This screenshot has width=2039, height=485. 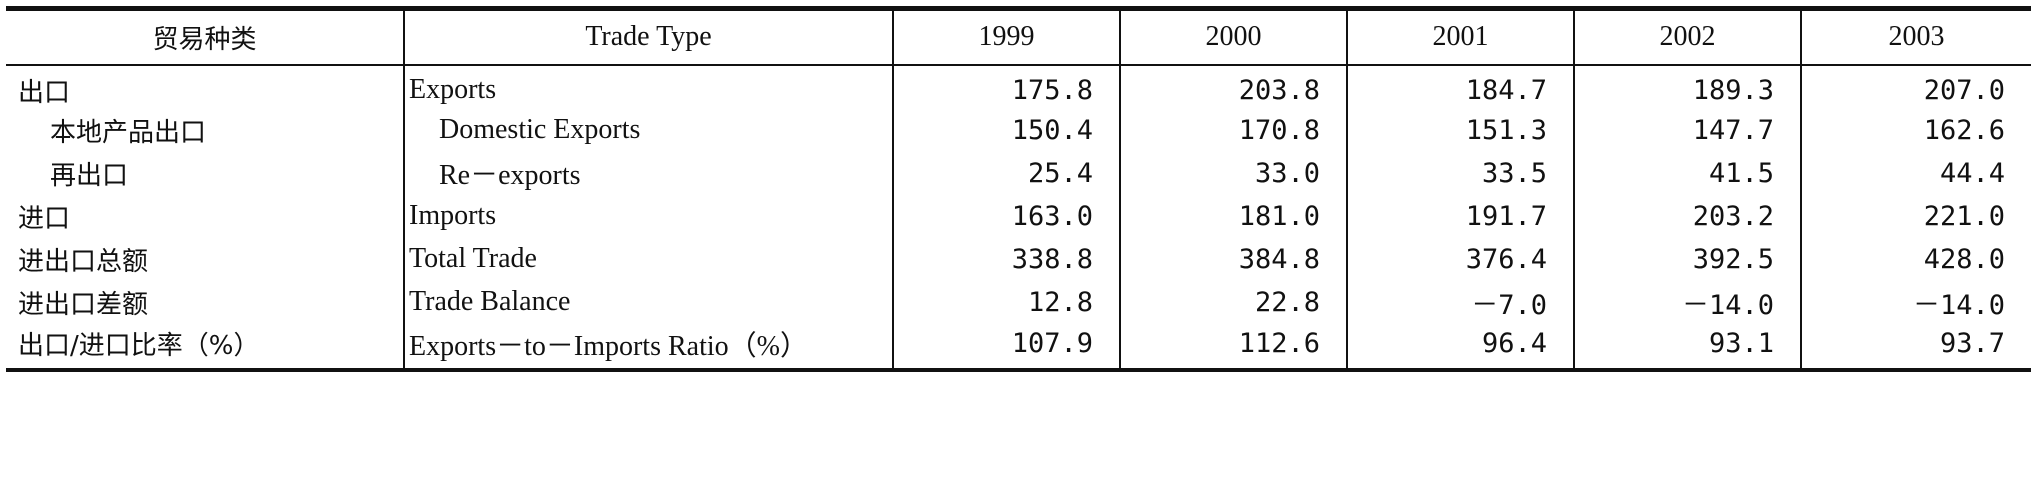 I want to click on cell-2002: 147.7, so click(x=1687, y=130).